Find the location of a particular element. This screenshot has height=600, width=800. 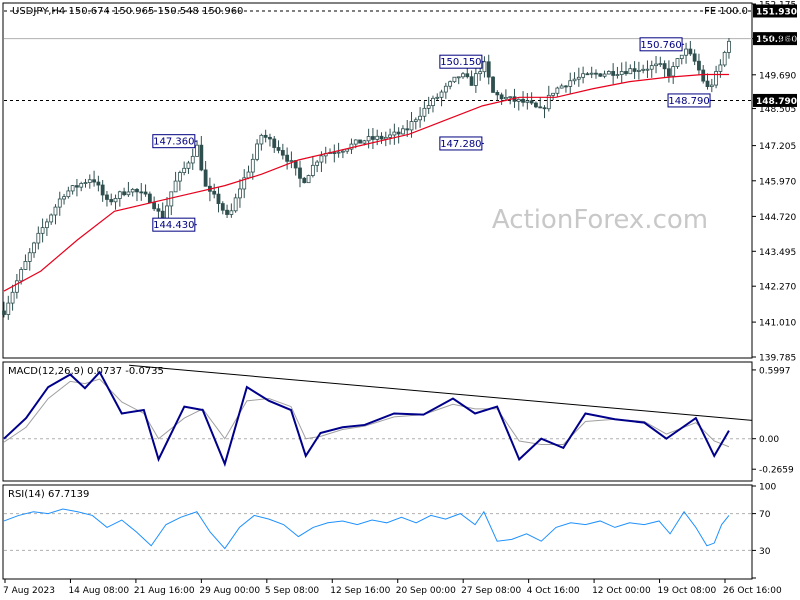

time-tick-label: 29 Aug 00:00 is located at coordinates (229, 591).